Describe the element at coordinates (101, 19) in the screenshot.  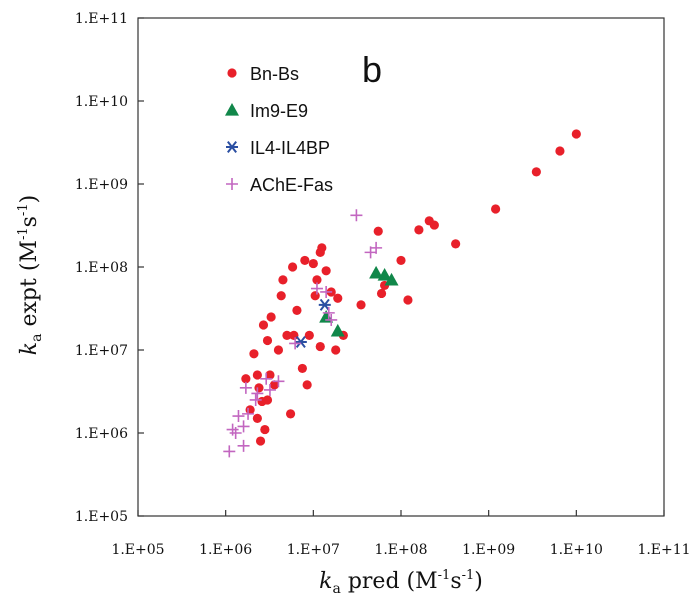
I see `y-tick-label: 1.E+11` at that location.